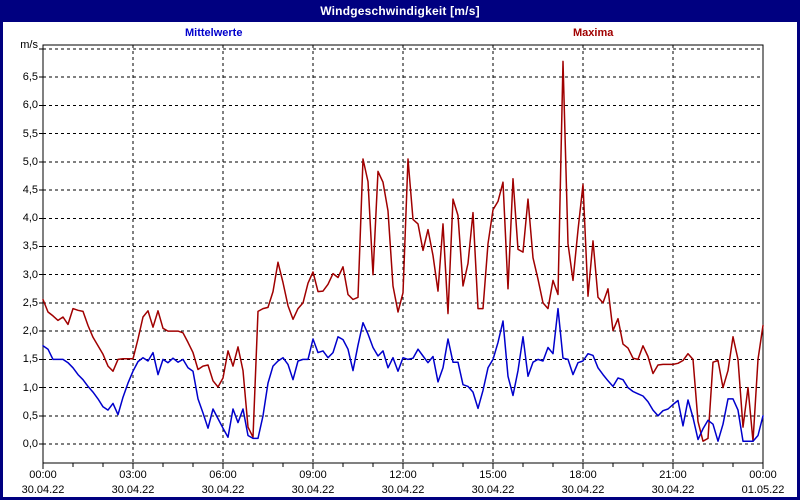  Describe the element at coordinates (313, 475) in the screenshot. I see `x-tick-time-label: 09:00` at that location.